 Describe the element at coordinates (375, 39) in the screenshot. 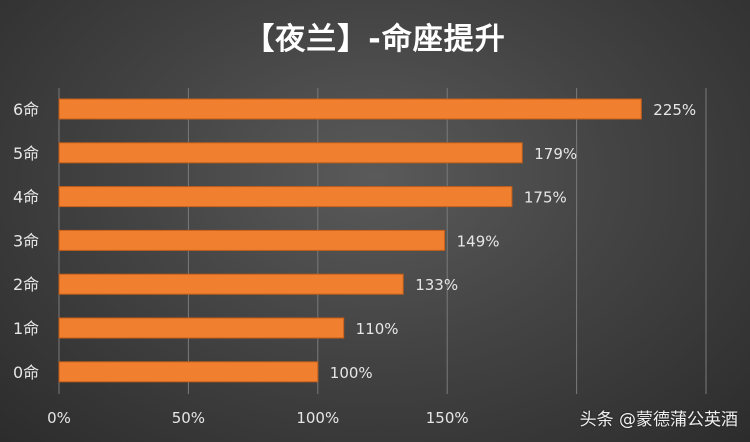

I see `chart-title: 【夜兰】-命座提升` at that location.